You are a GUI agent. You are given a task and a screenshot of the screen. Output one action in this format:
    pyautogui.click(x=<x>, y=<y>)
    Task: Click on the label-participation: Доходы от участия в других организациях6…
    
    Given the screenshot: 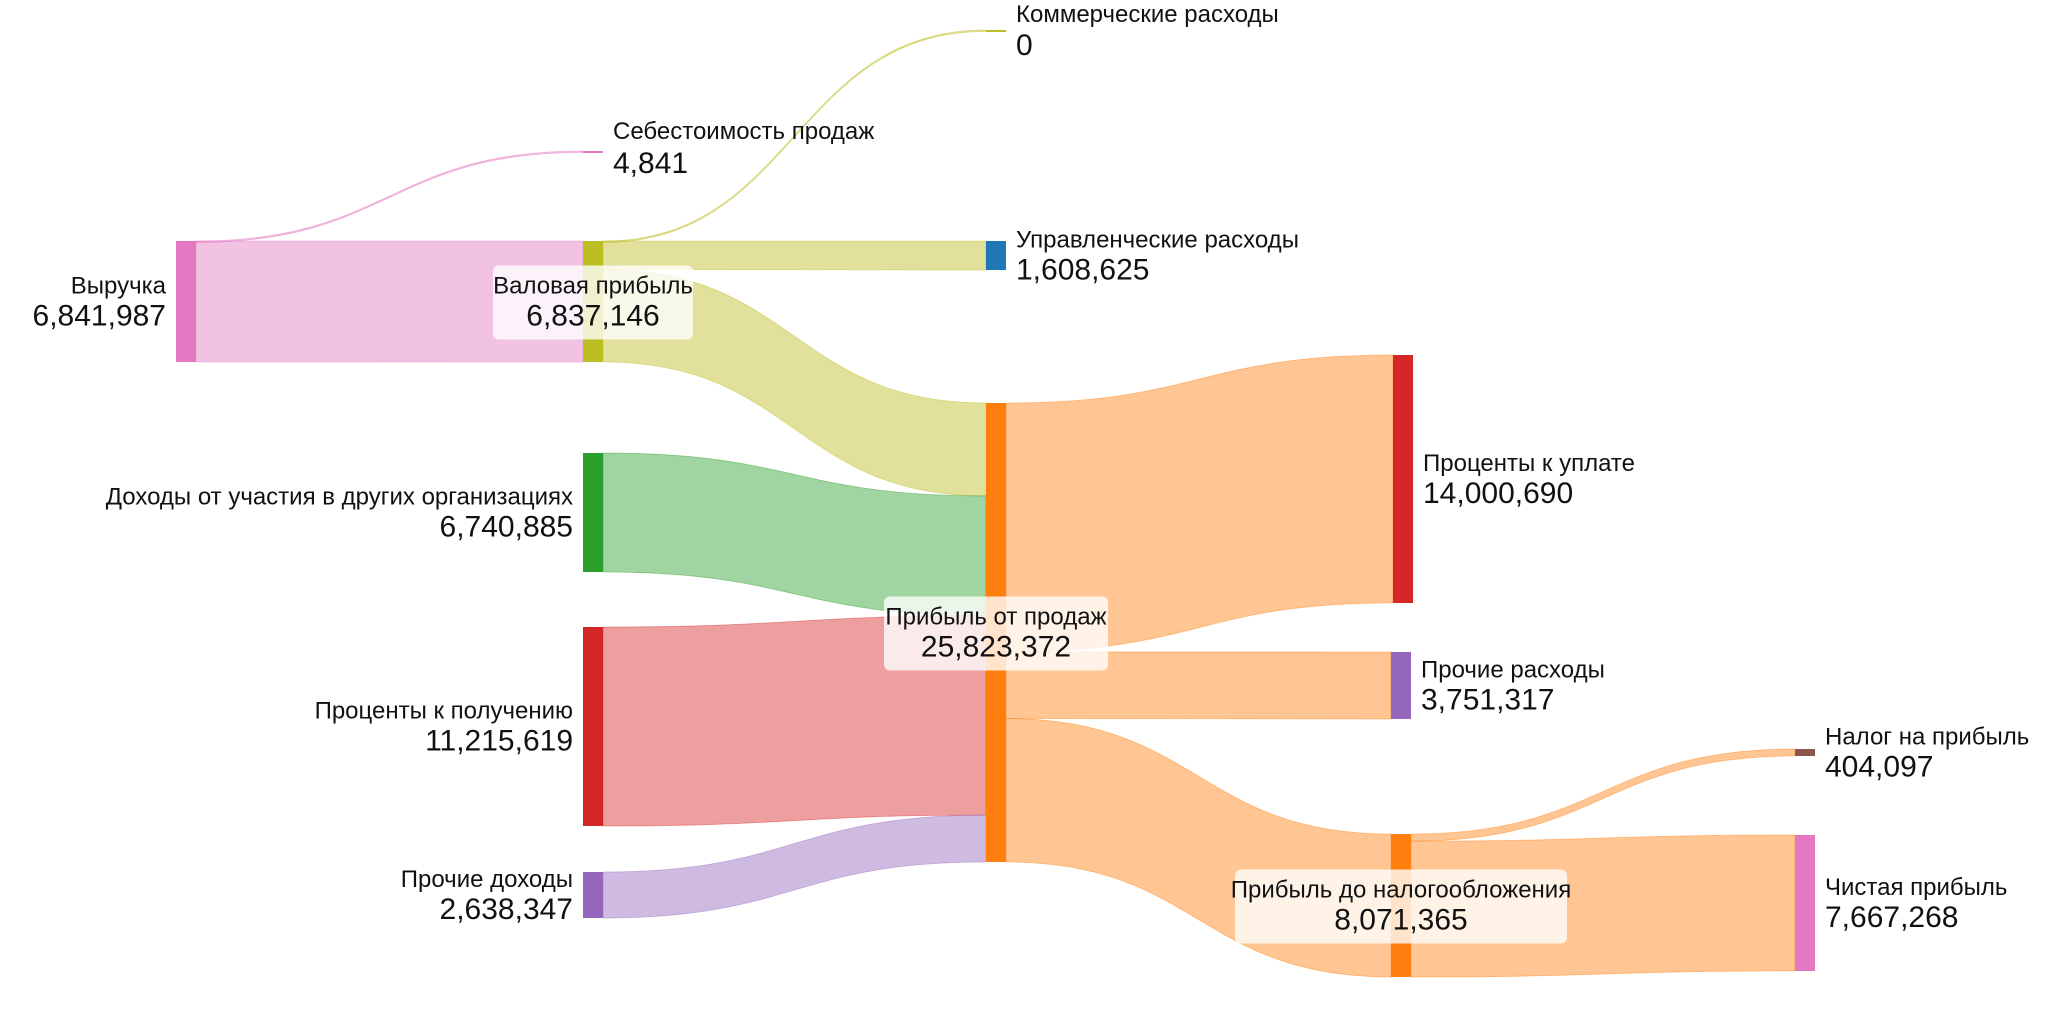 What is the action you would take?
    pyautogui.click(x=339, y=514)
    